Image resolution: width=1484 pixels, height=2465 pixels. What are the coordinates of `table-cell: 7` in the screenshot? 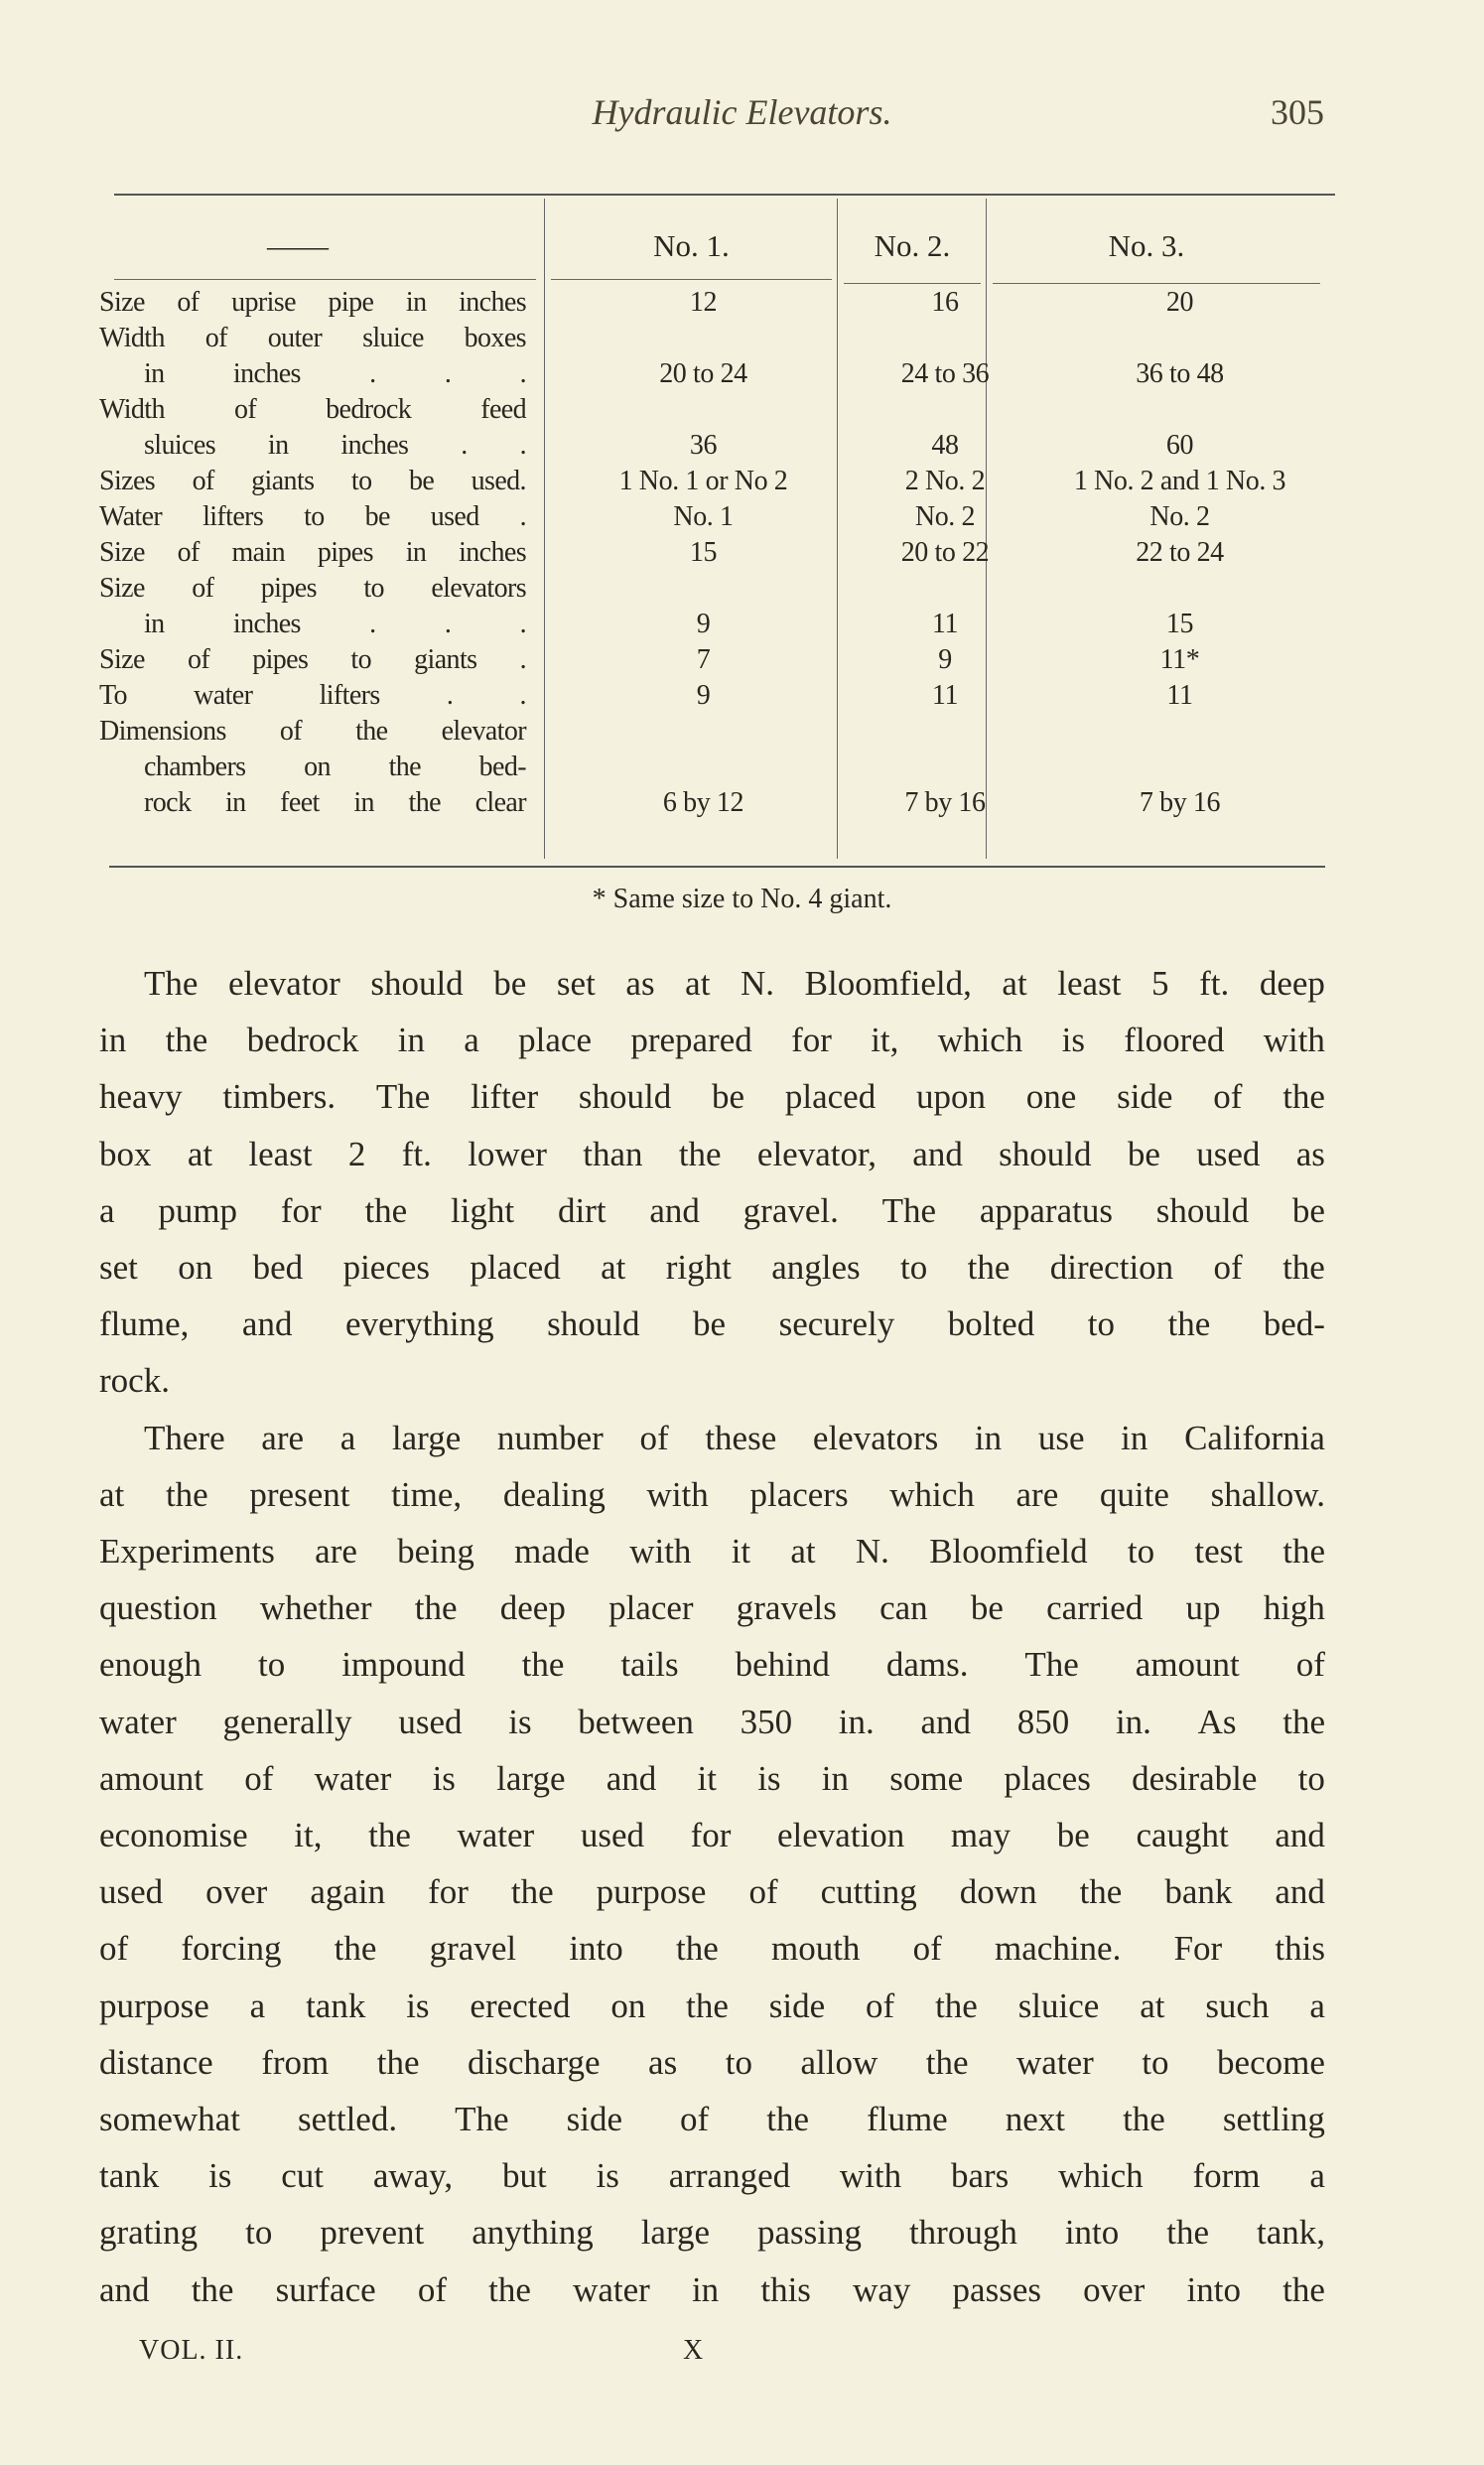 It's located at (703, 659).